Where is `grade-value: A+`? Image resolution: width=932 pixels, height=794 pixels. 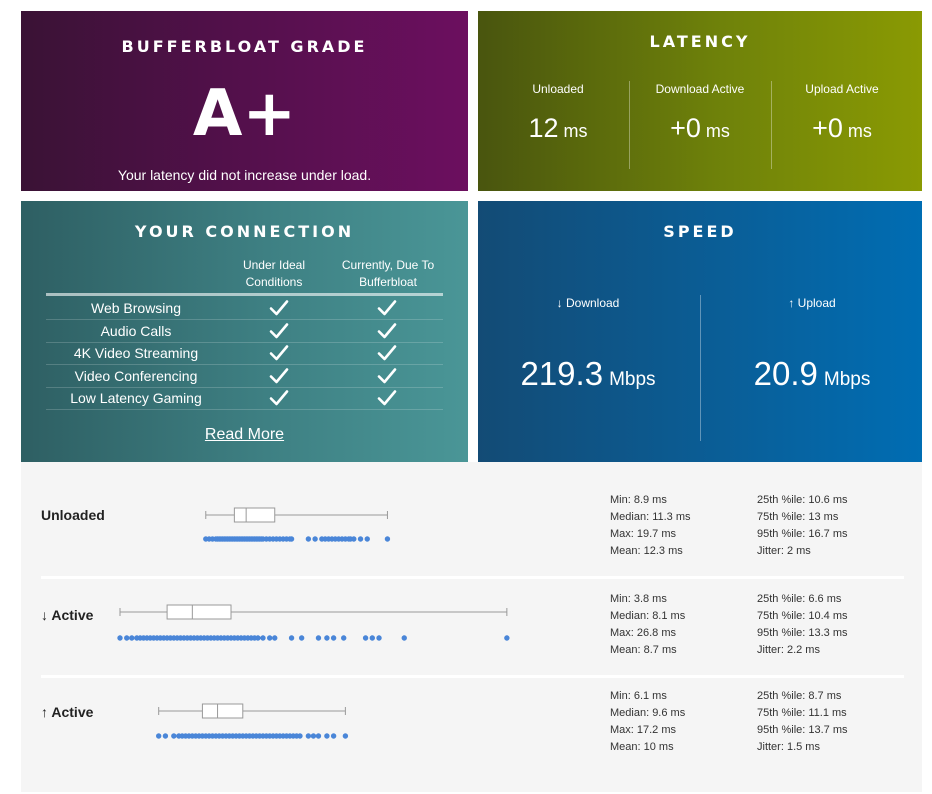 grade-value: A+ is located at coordinates (244, 114).